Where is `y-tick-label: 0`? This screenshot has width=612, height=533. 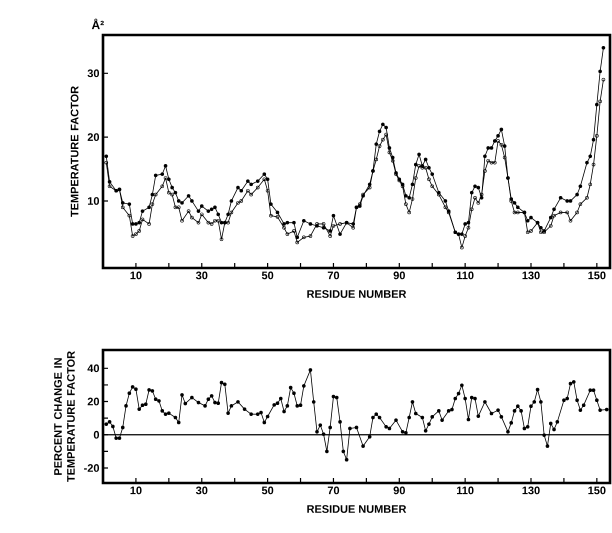 y-tick-label: 0 is located at coordinates (97, 434).